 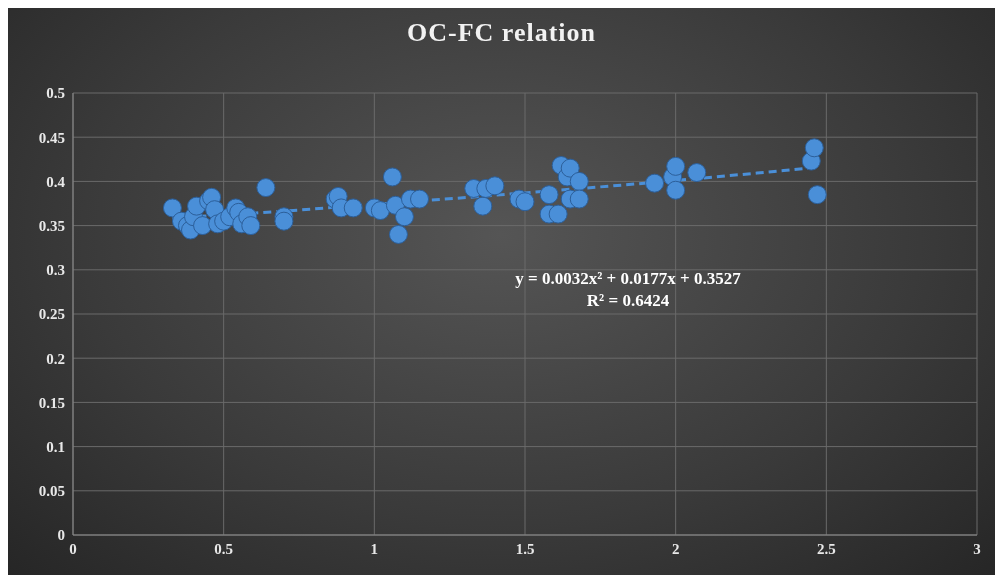 What do you see at coordinates (51, 225) in the screenshot?
I see `y-tick-label: 0.35` at bounding box center [51, 225].